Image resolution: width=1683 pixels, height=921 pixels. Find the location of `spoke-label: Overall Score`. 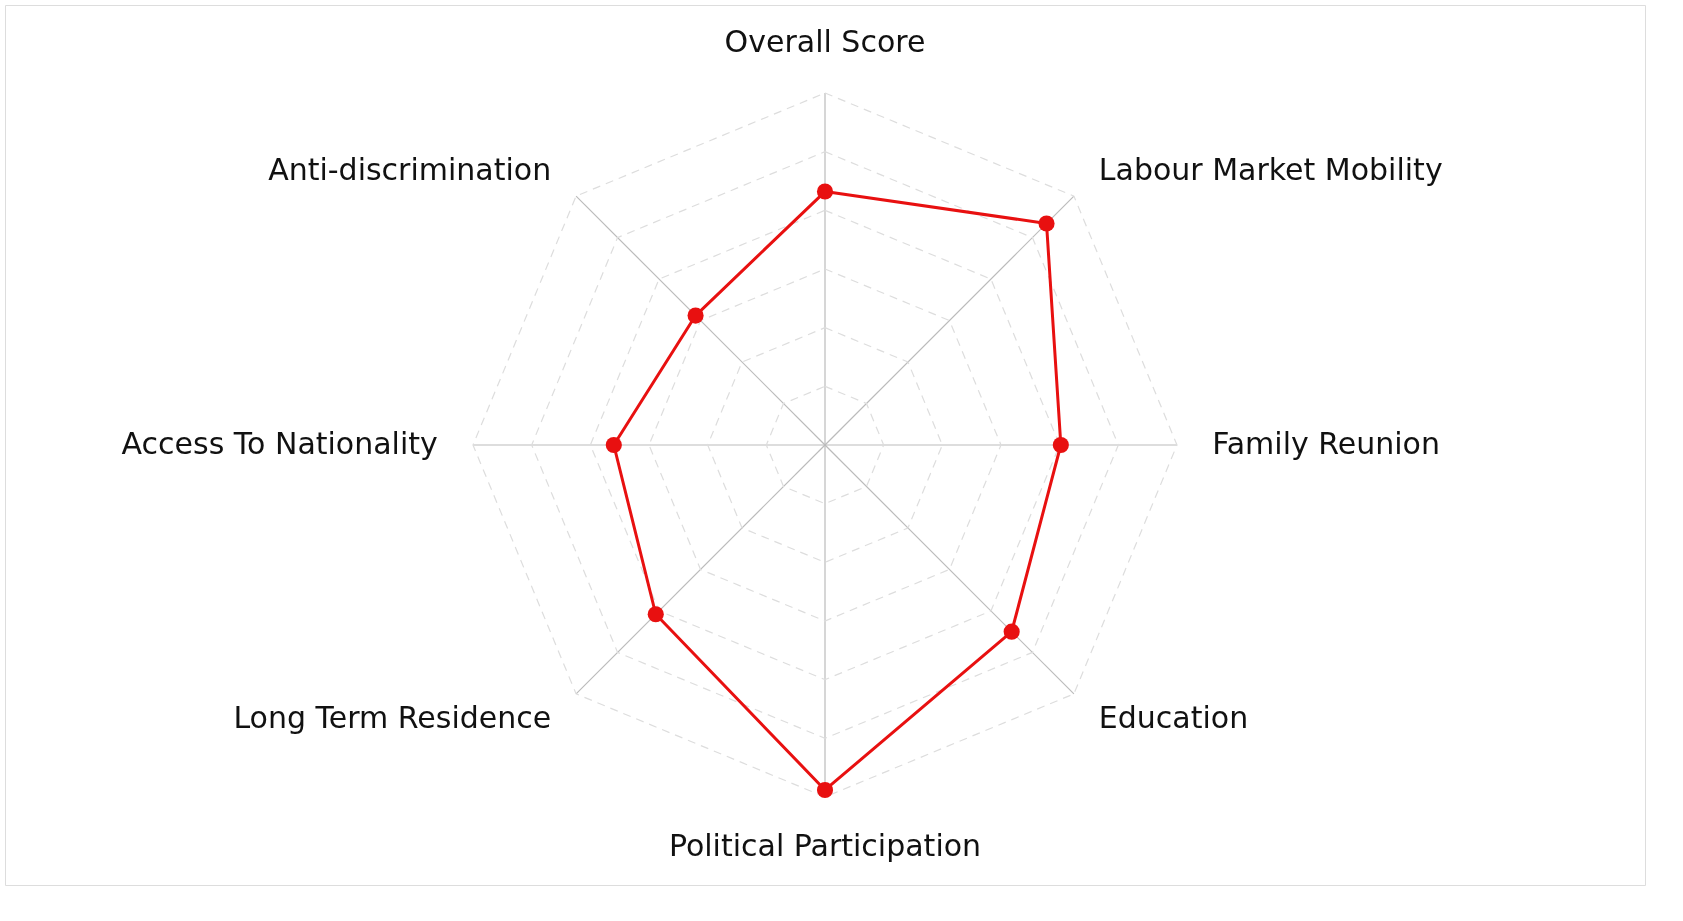

spoke-label: Overall Score is located at coordinates (825, 41).